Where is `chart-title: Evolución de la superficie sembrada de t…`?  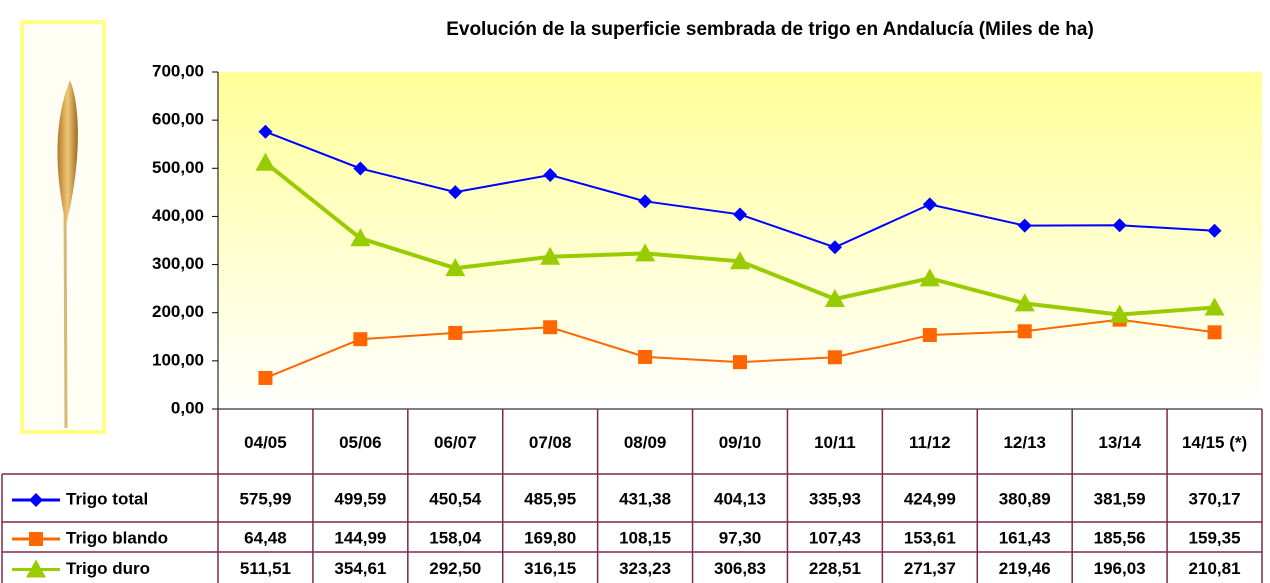
chart-title: Evolución de la superficie sembrada de t… is located at coordinates (770, 29).